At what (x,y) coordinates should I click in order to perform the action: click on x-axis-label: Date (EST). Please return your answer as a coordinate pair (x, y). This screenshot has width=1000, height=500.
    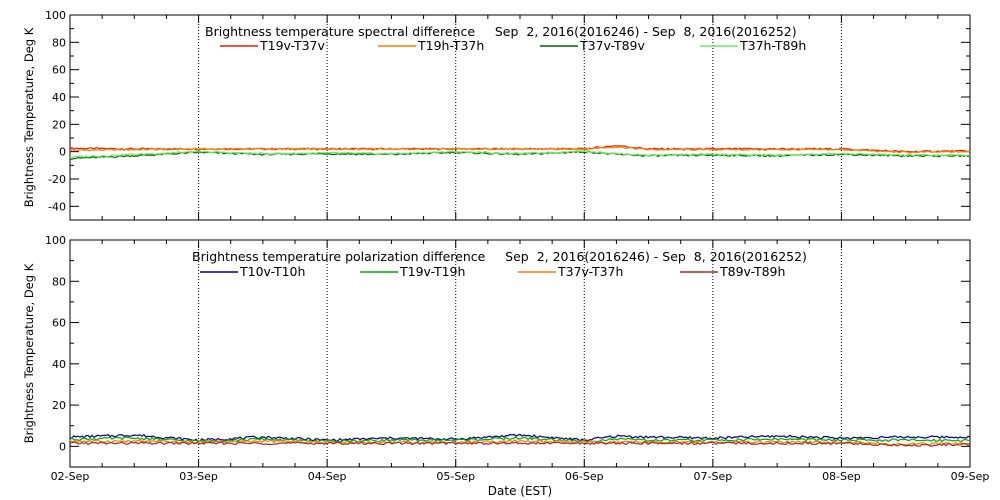
    Looking at the image, I should click on (520, 491).